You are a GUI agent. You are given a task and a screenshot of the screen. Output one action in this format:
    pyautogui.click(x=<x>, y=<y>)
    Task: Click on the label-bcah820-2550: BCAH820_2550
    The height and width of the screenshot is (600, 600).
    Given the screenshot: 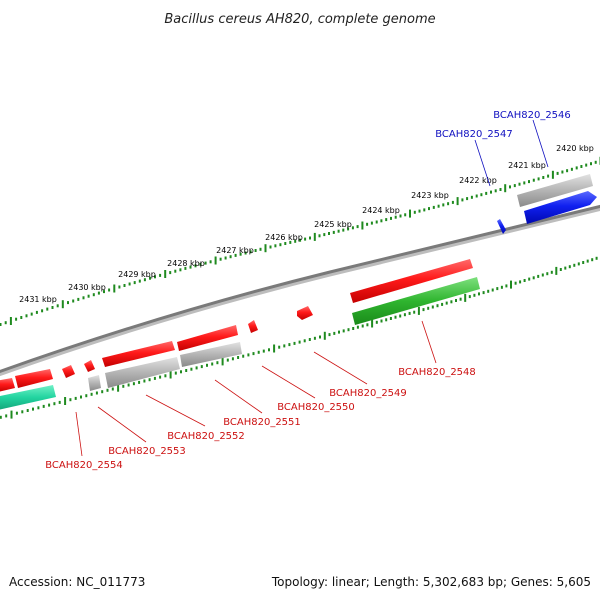 What is the action you would take?
    pyautogui.click(x=316, y=407)
    